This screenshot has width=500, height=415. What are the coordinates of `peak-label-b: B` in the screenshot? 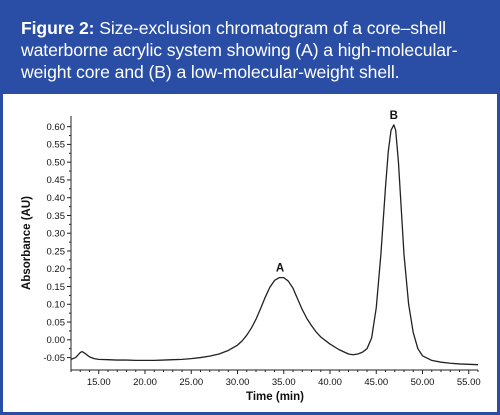 It's located at (394, 116).